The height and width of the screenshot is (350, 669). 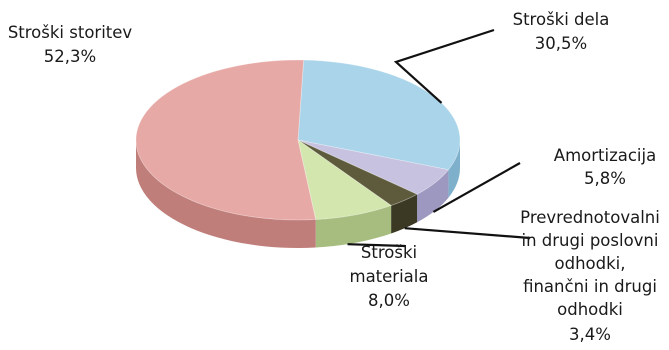 What do you see at coordinates (389, 300) in the screenshot?
I see `slice-value: 8,0%` at bounding box center [389, 300].